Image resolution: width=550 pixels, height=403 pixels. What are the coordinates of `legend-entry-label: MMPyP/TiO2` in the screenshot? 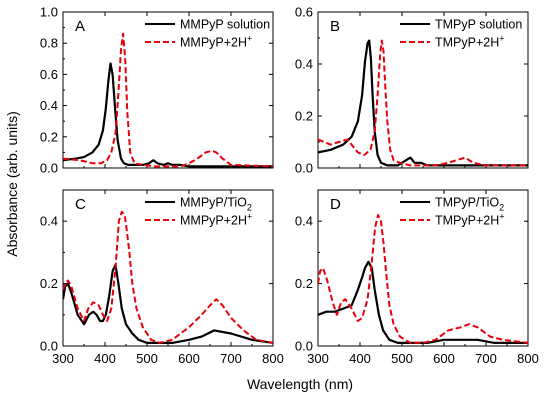 It's located at (216, 204).